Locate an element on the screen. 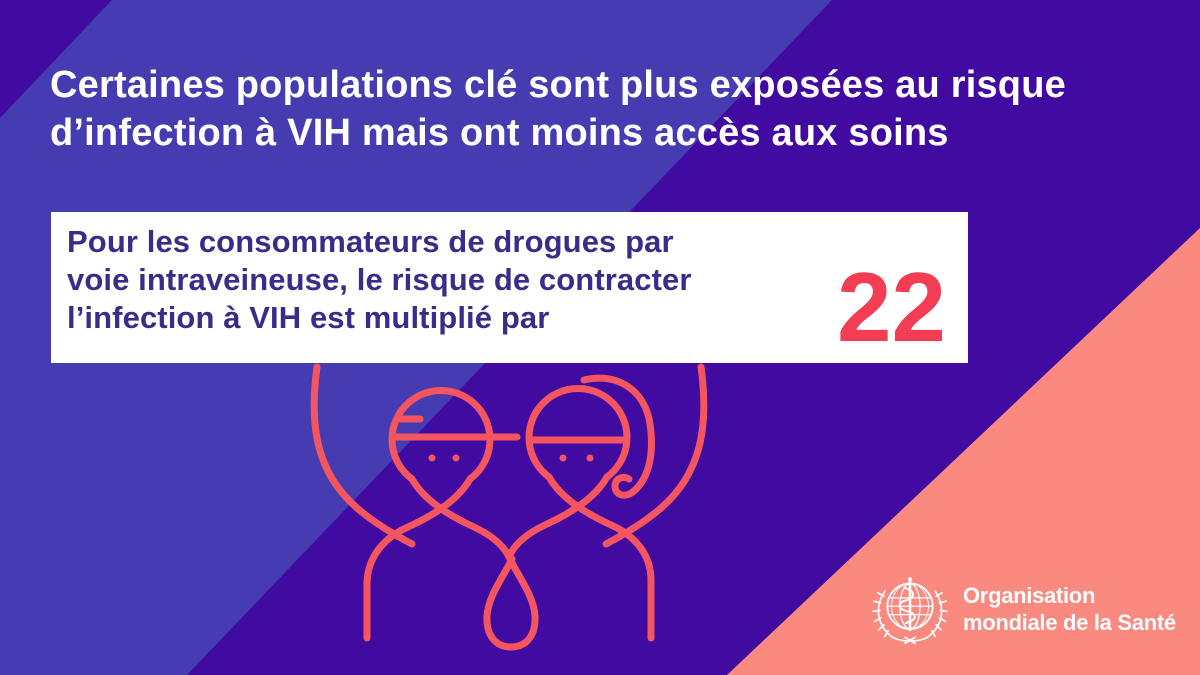 This screenshot has width=1200, height=675. right-leg-line is located at coordinates (600, 557).